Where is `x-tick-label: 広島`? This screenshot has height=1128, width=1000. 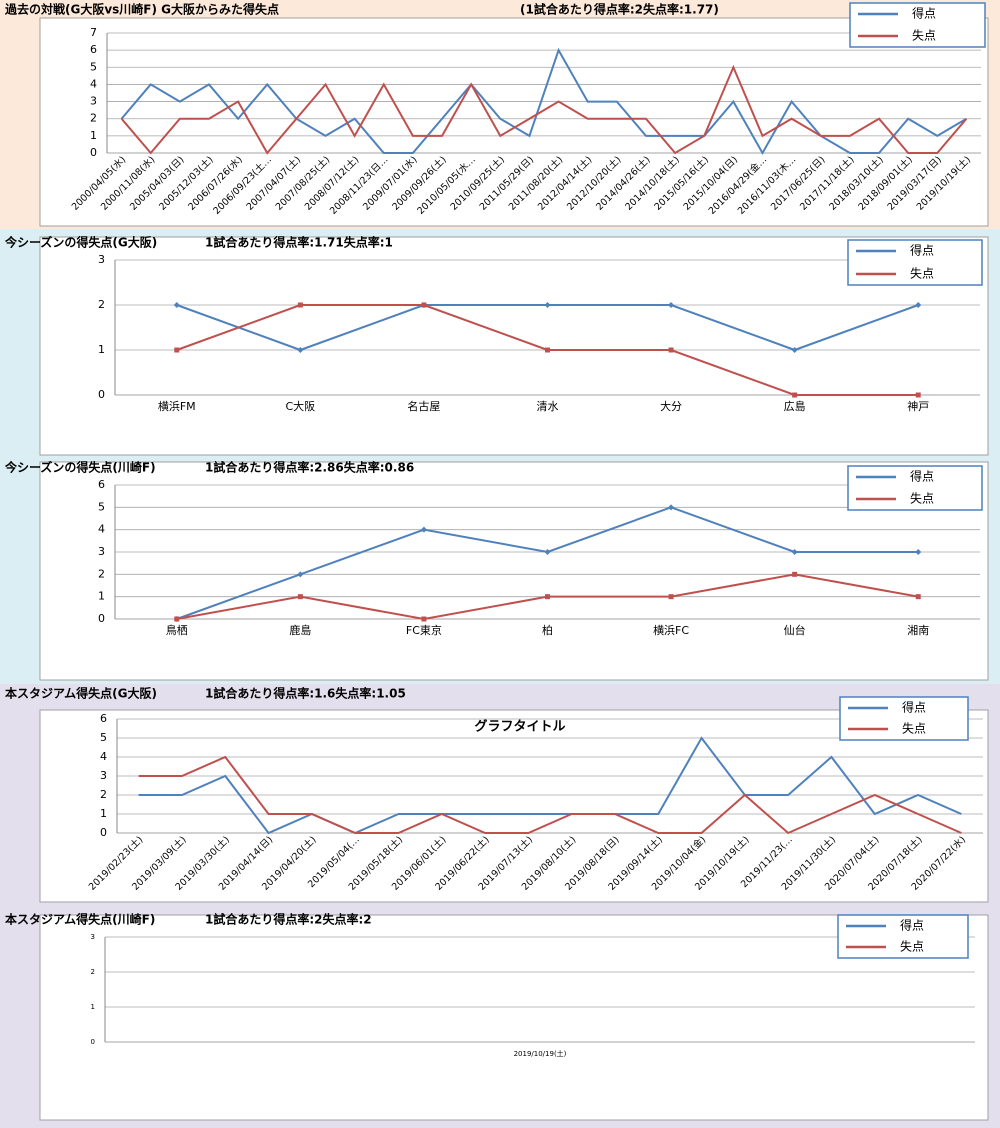 x-tick-label: 広島 is located at coordinates (795, 406).